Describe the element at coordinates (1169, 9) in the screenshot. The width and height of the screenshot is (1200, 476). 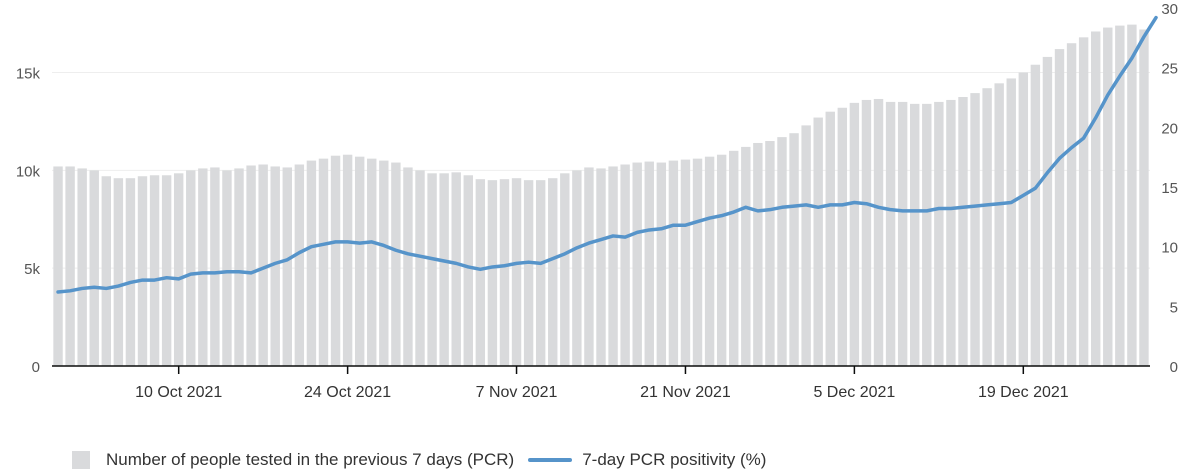
I see `right-tick-label: 30` at that location.